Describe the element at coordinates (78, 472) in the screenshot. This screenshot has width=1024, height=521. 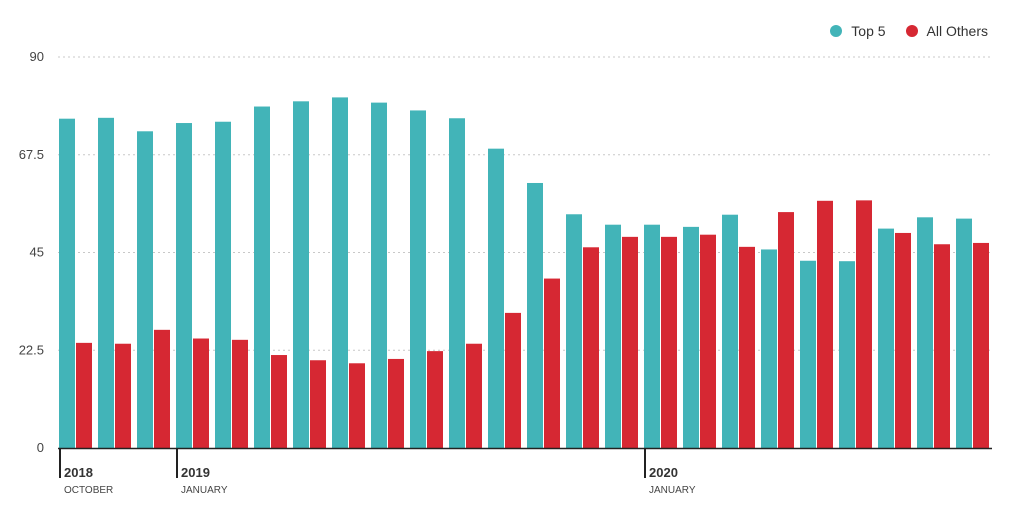
I see `x-year-label: 2018` at that location.